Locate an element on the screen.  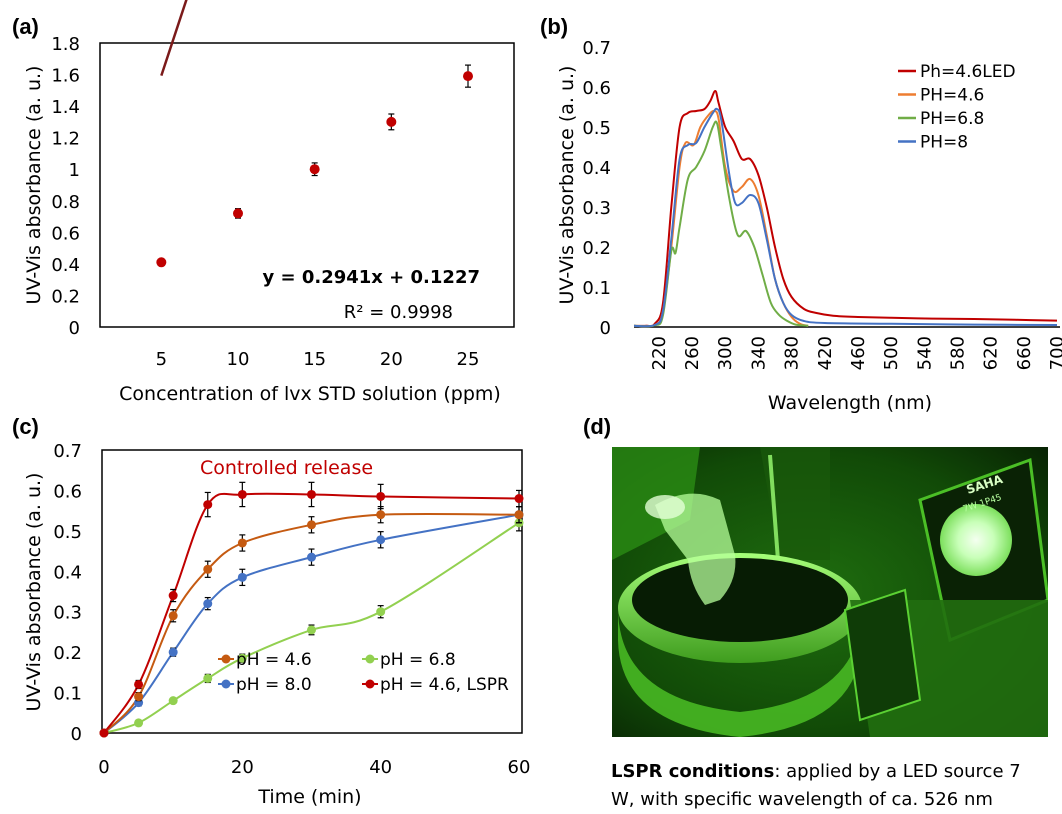
panel-c-x-axis-label: Time (min) is located at coordinates (309, 797).